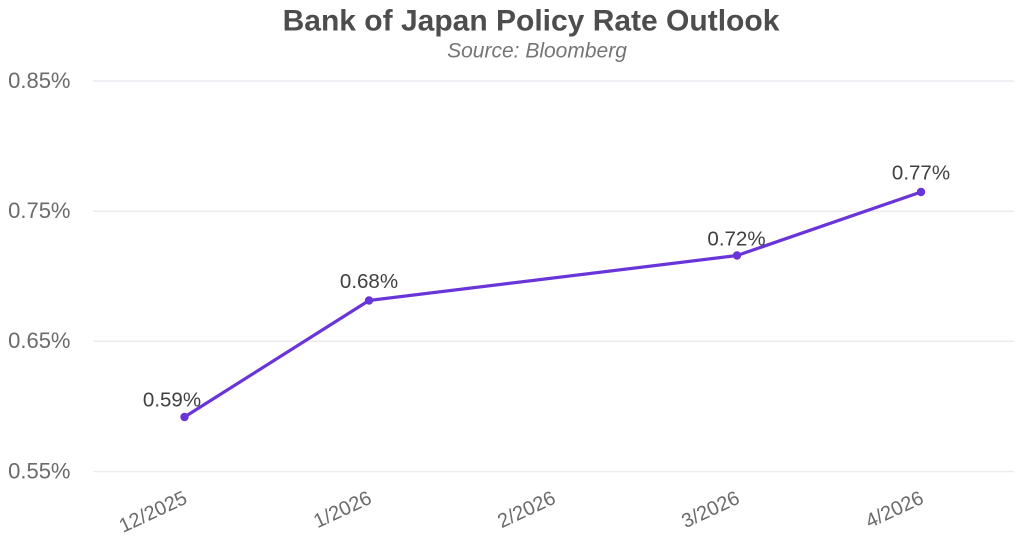 Image resolution: width=1024 pixels, height=547 pixels. Describe the element at coordinates (537, 51) in the screenshot. I see `svg-text: Source: Bloomberg` at that location.